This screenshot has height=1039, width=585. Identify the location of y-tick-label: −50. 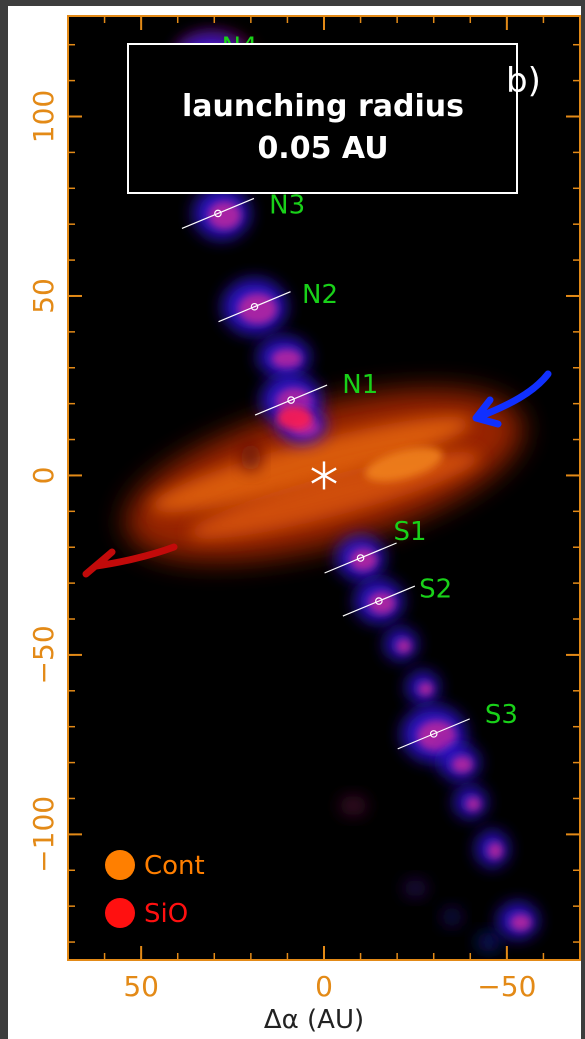
(43, 654).